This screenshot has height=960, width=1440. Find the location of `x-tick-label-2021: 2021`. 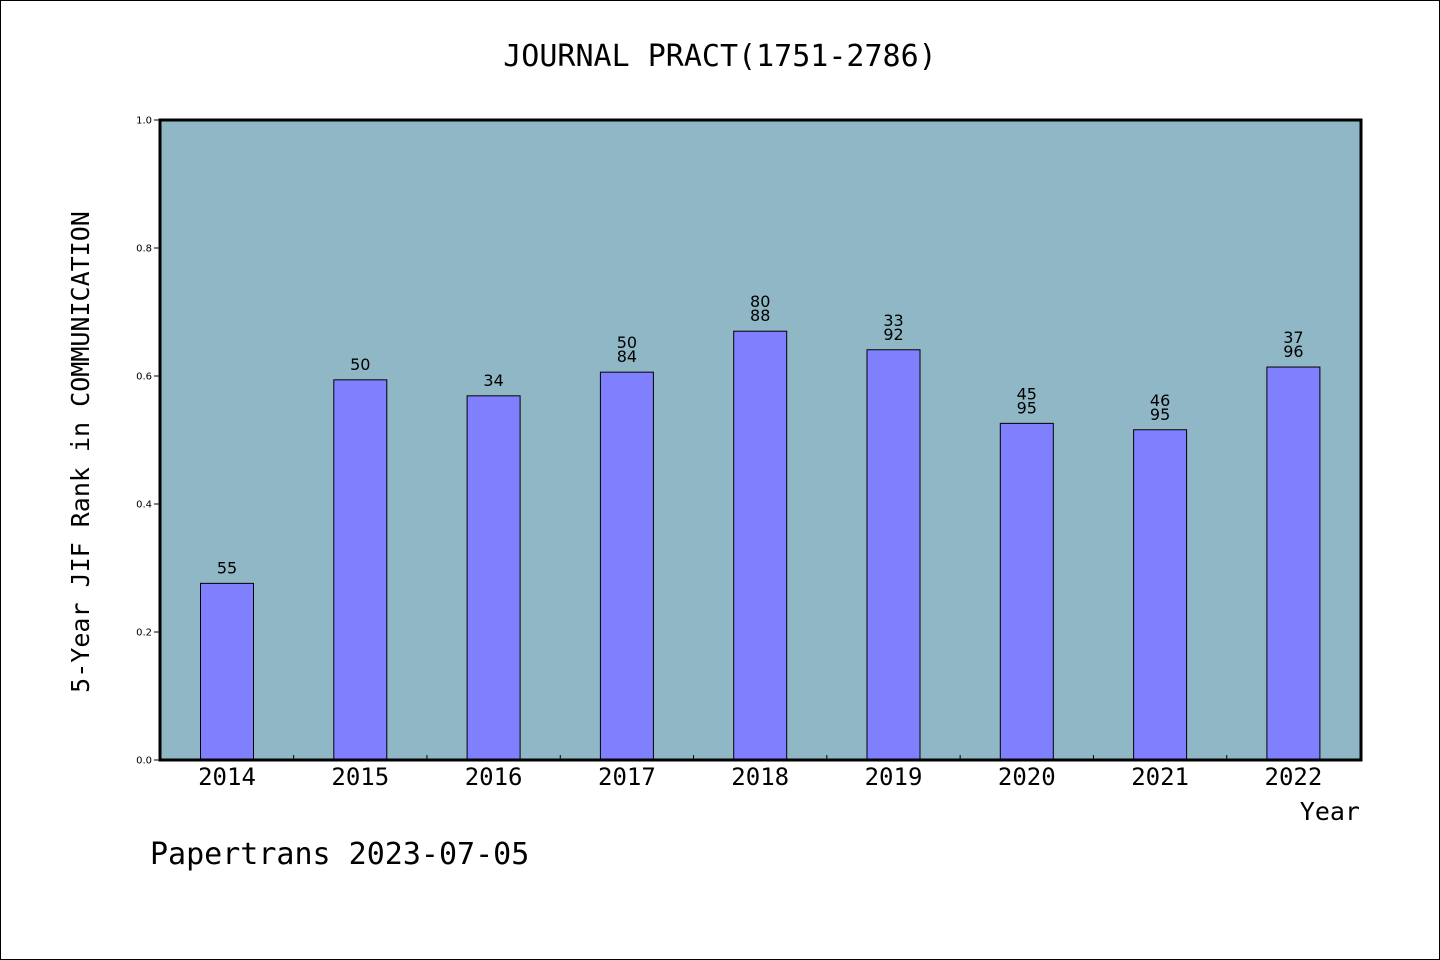

x-tick-label-2021: 2021 is located at coordinates (1160, 777).